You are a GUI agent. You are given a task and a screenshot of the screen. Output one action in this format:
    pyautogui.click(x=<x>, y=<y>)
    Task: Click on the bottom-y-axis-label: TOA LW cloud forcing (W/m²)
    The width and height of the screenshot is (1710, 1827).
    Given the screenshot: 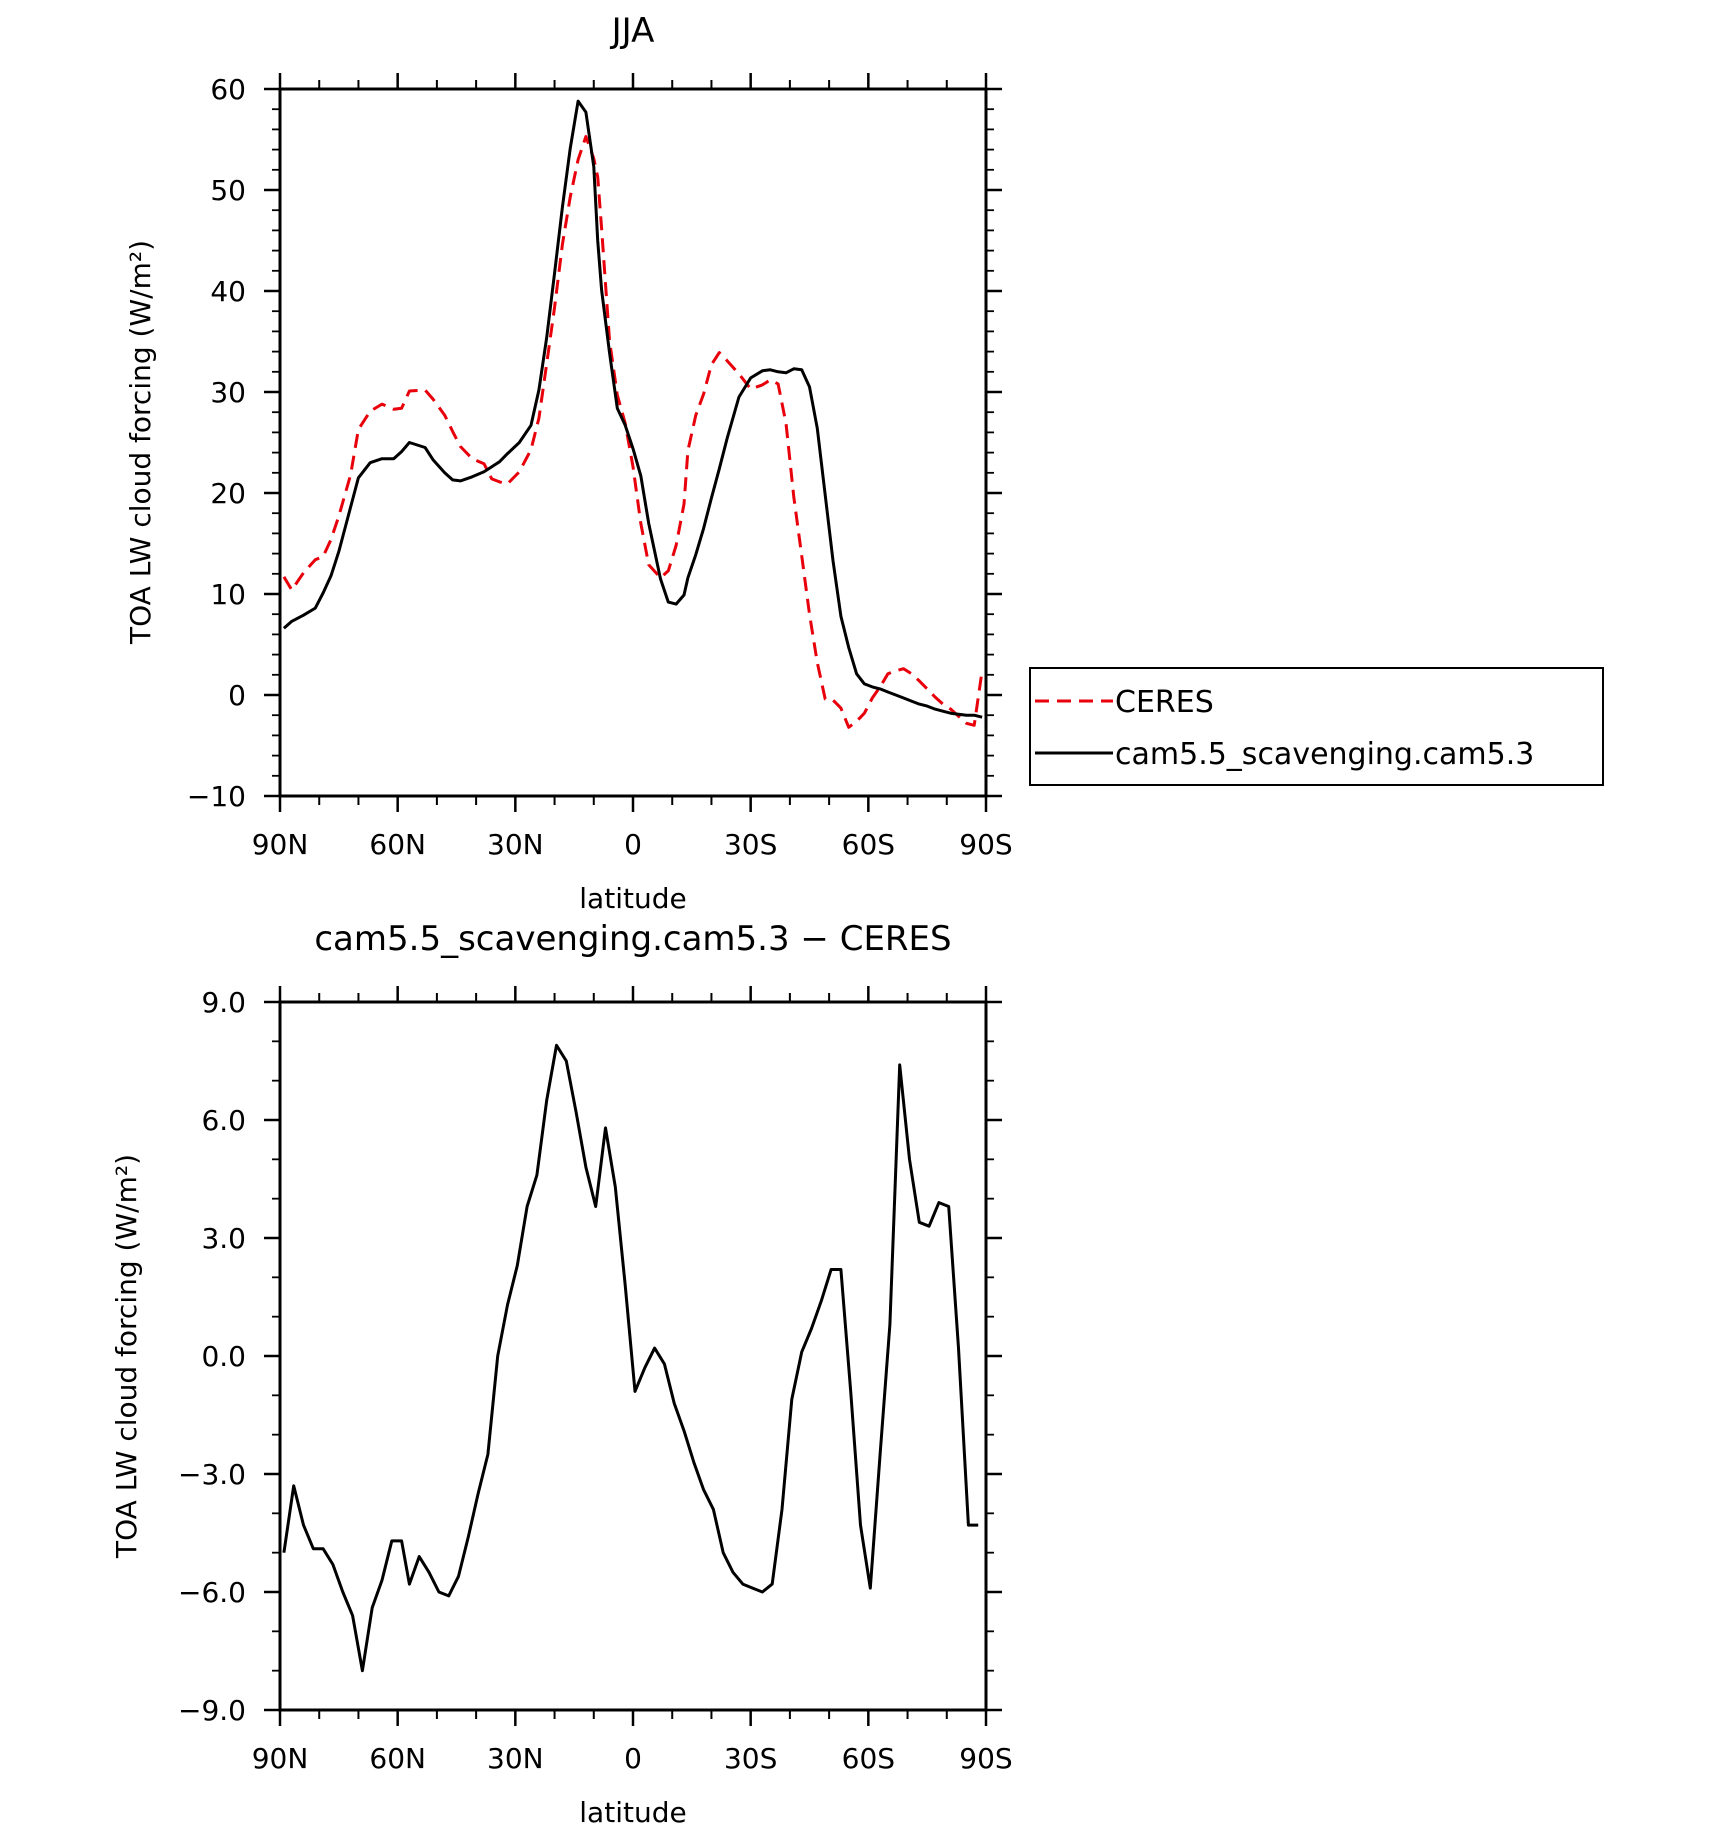 What is the action you would take?
    pyautogui.click(x=126, y=1356)
    